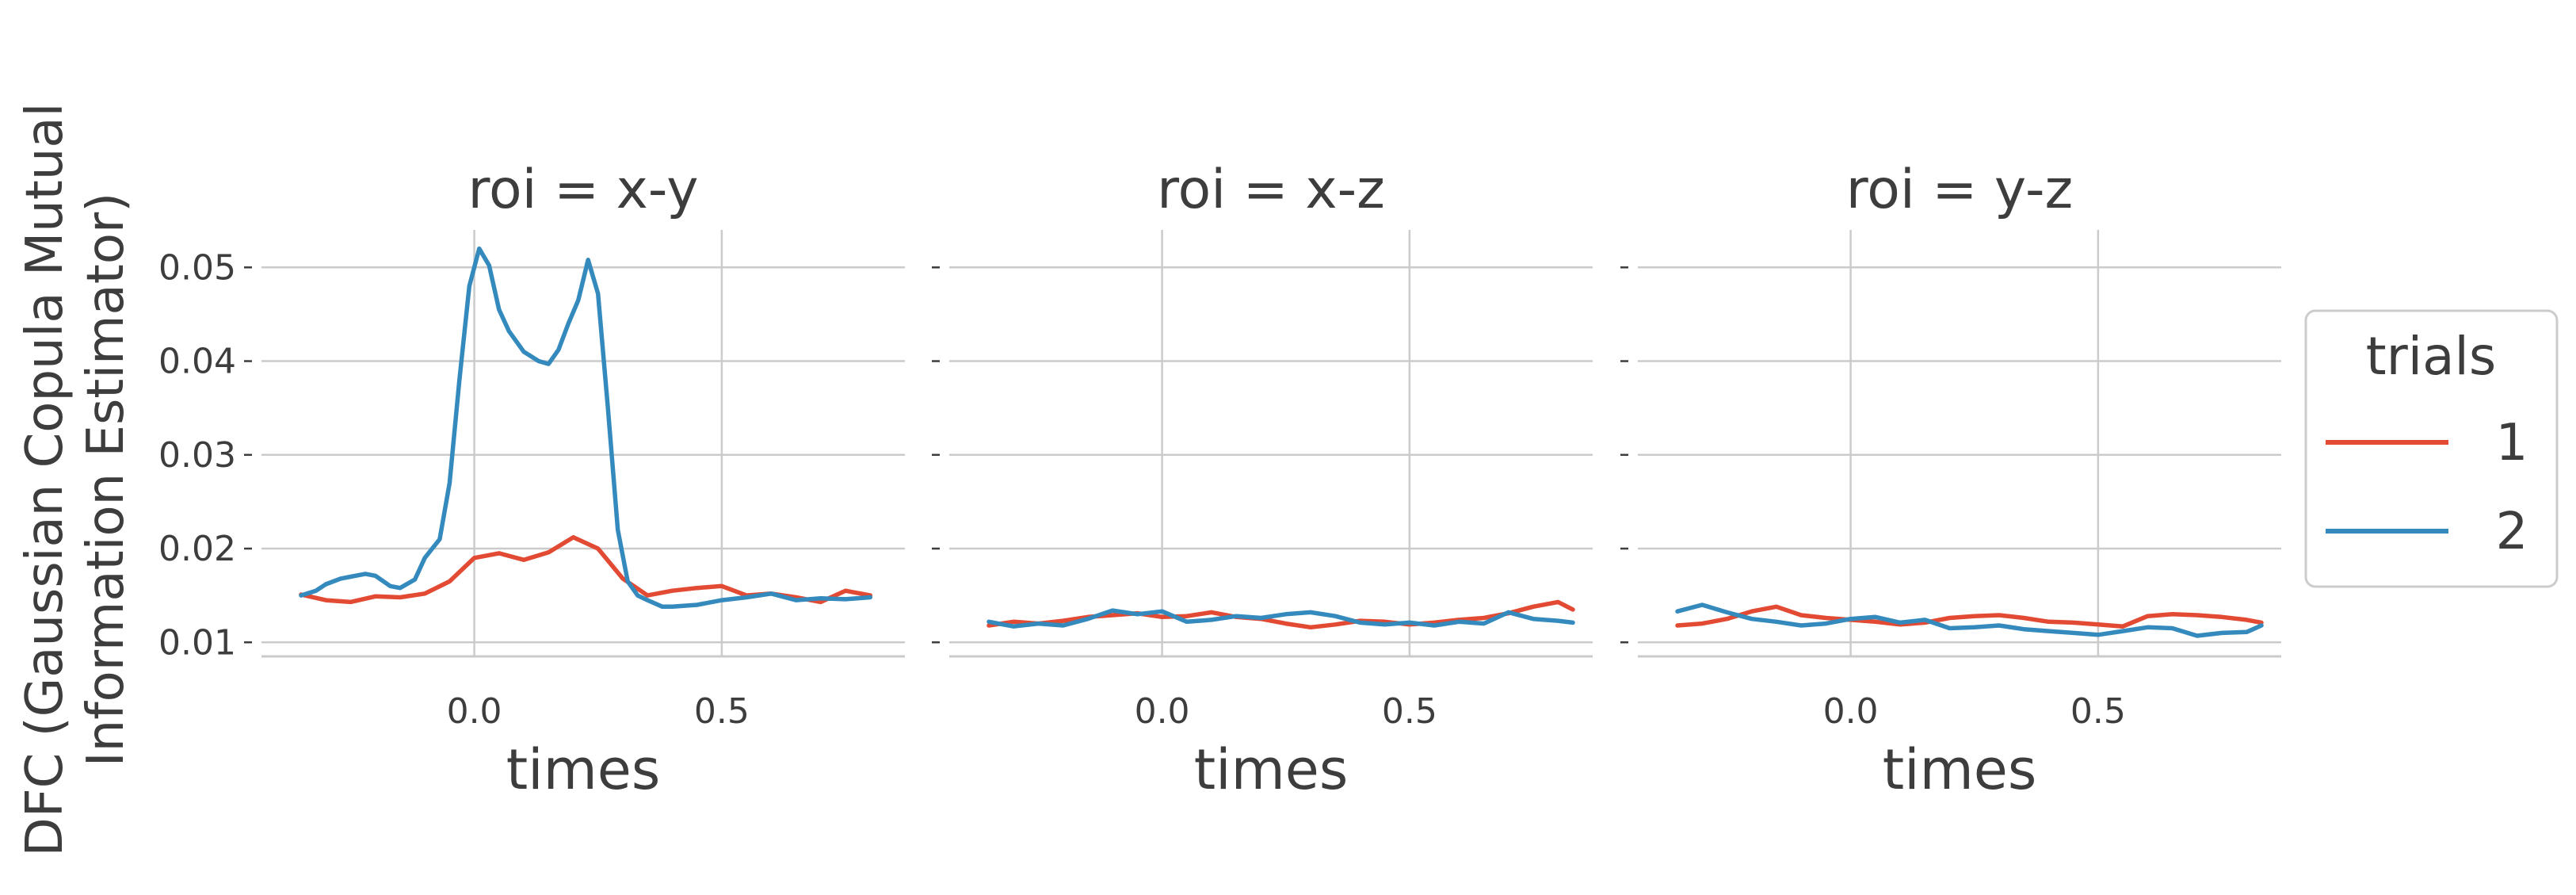  I want to click on panel-title: roi = x-y, so click(583, 190).